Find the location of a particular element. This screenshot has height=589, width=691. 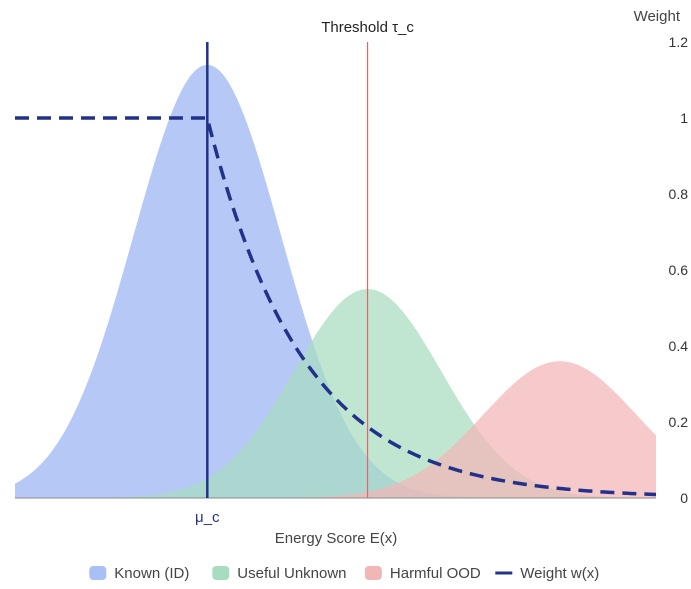

legend-item-useful-unknown: Useful Unknown is located at coordinates (279, 573).